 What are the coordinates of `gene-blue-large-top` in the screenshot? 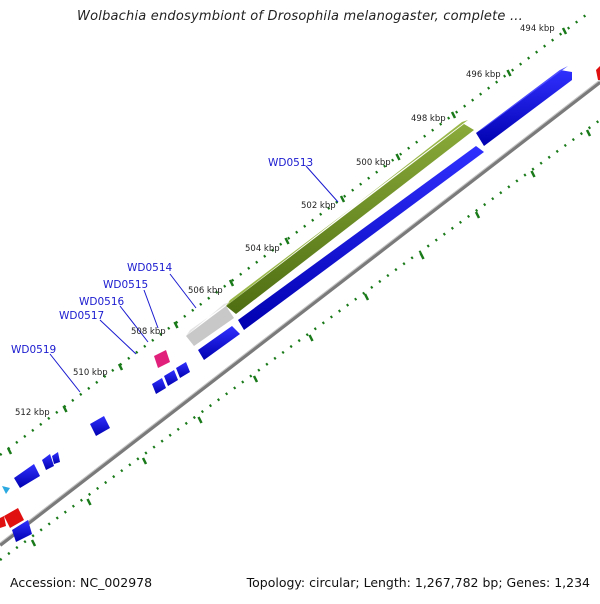 It's located at (522, 99).